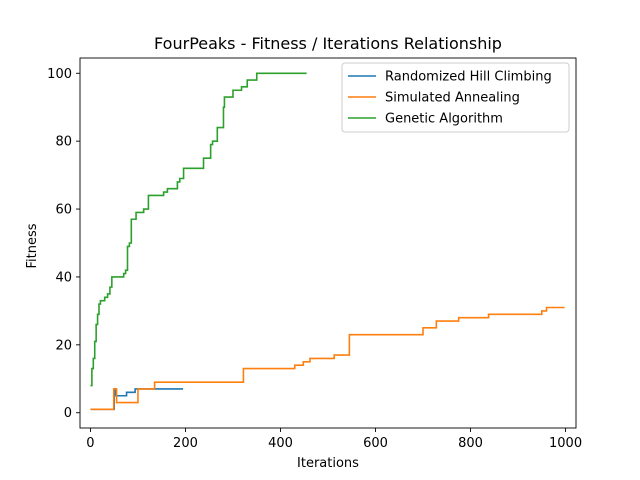 Image resolution: width=640 pixels, height=480 pixels. What do you see at coordinates (63, 210) in the screenshot?
I see `y-tick-label: 60` at bounding box center [63, 210].